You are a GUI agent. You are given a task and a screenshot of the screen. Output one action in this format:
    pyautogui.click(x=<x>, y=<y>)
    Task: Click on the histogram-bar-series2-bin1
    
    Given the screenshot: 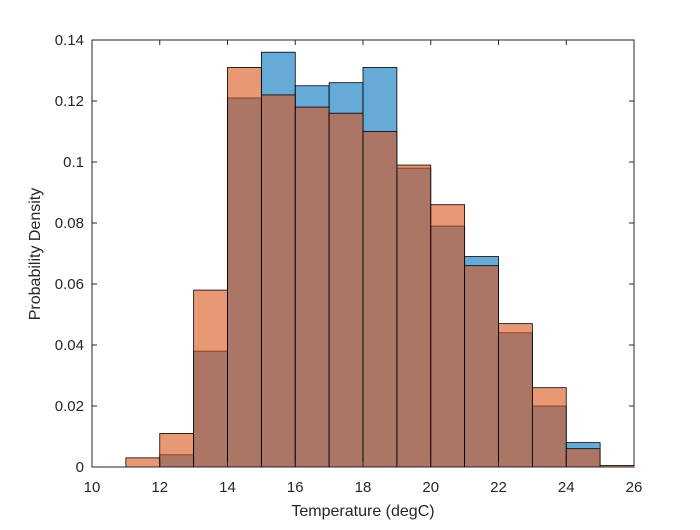 What is the action you would take?
    pyautogui.click(x=143, y=462)
    